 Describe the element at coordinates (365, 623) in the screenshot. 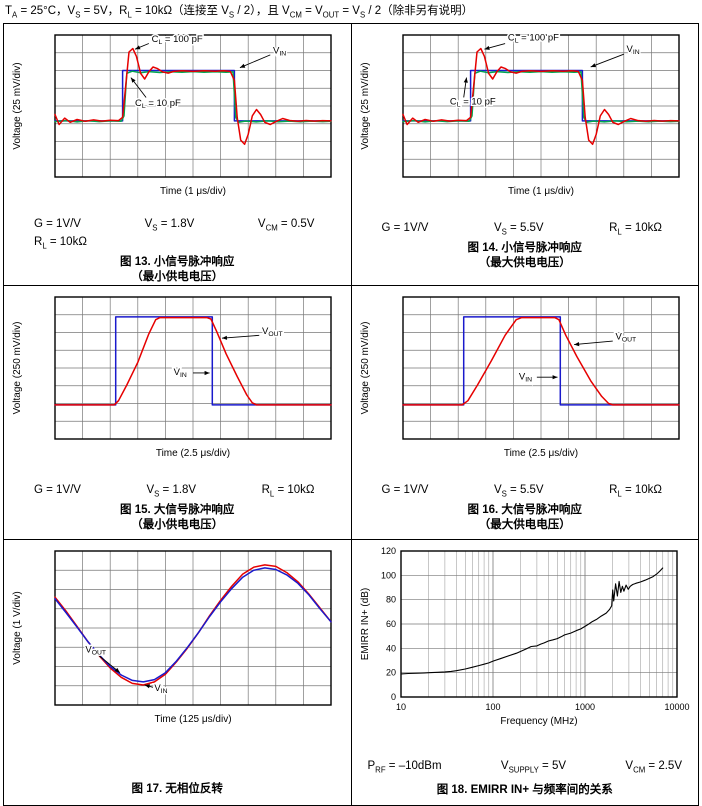

I see `y-axis-label: EMIRR IN+ (dB)` at that location.